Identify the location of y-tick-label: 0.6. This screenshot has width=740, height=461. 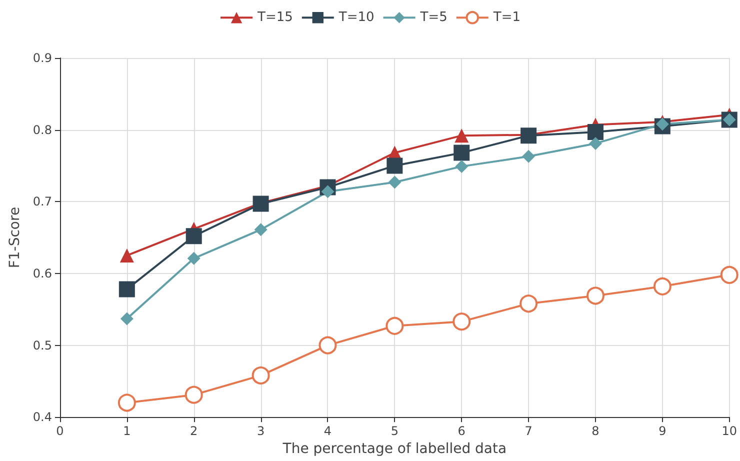
(42, 273).